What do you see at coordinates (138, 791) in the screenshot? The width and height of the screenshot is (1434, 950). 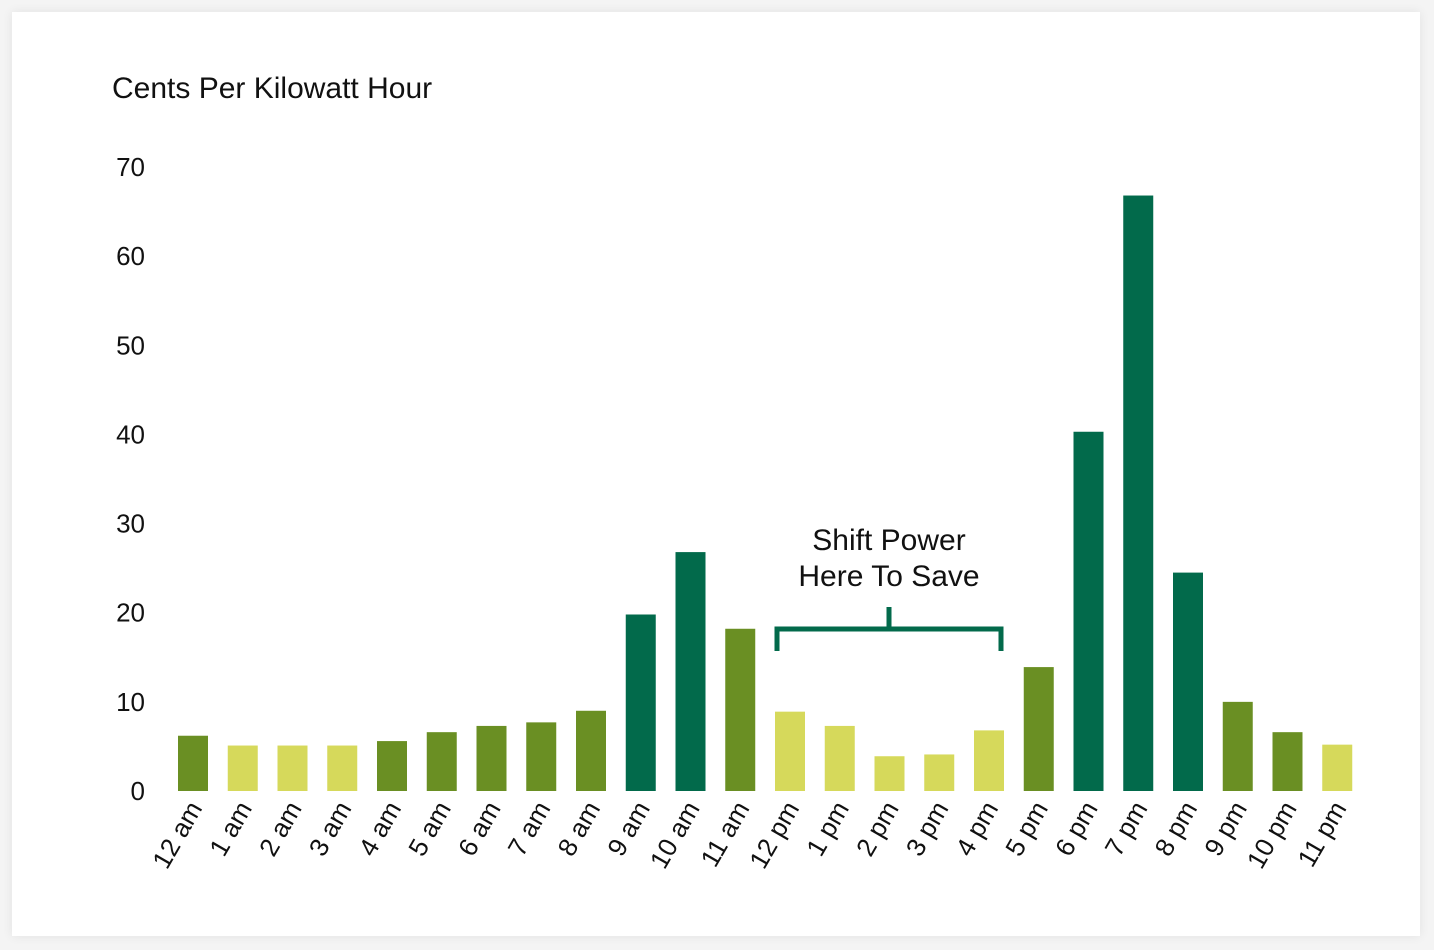 I see `y-tick-label: 0` at bounding box center [138, 791].